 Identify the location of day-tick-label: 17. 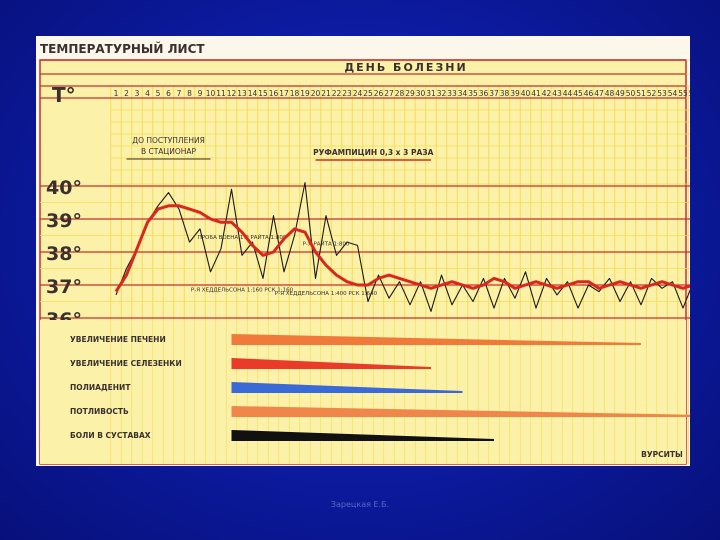
(284, 93).